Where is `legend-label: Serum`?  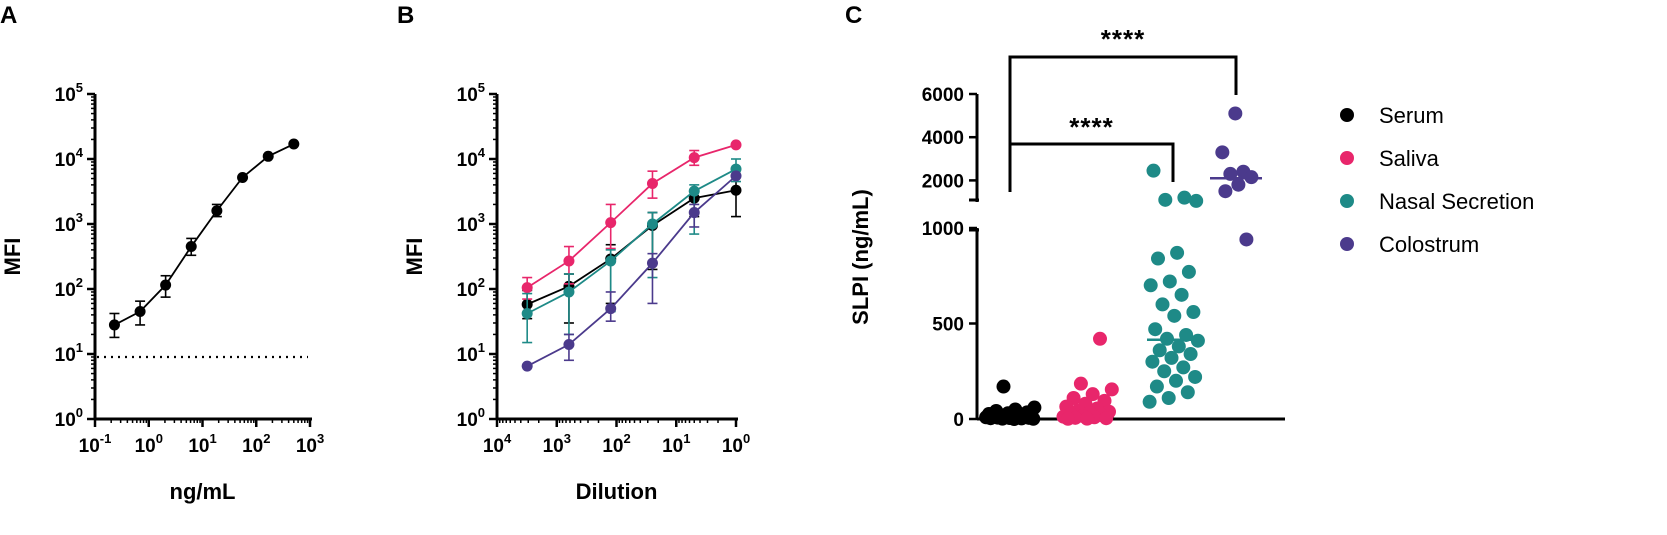
legend-label: Serum is located at coordinates (1411, 115).